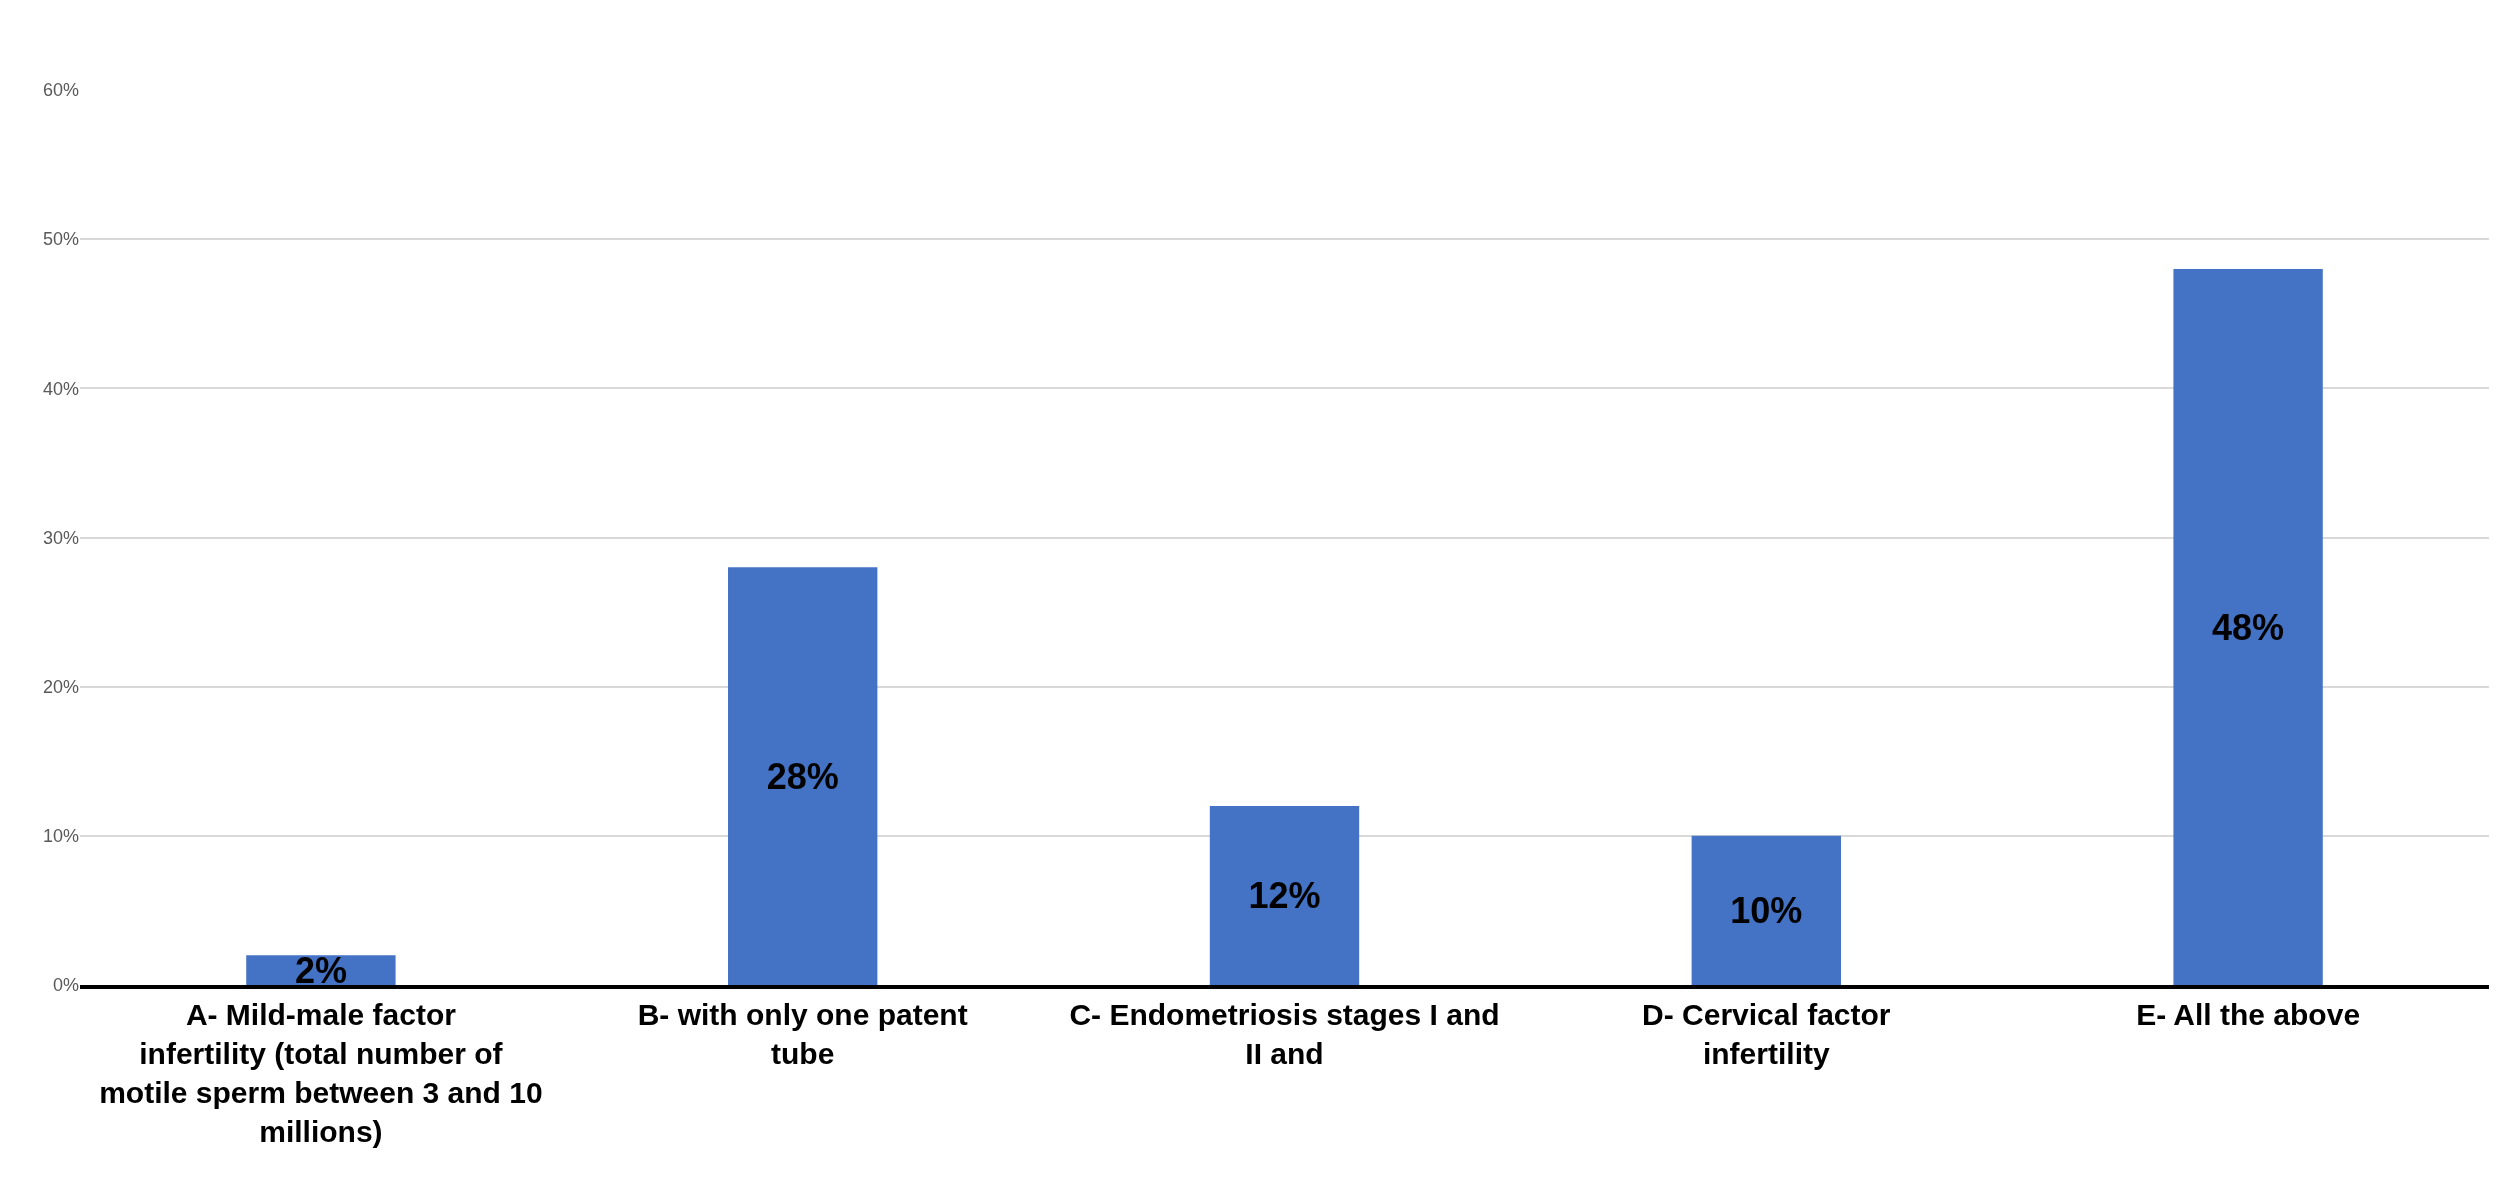 This screenshot has width=2509, height=1185. What do you see at coordinates (60, 239) in the screenshot?
I see `y-tick-label: 50%` at bounding box center [60, 239].